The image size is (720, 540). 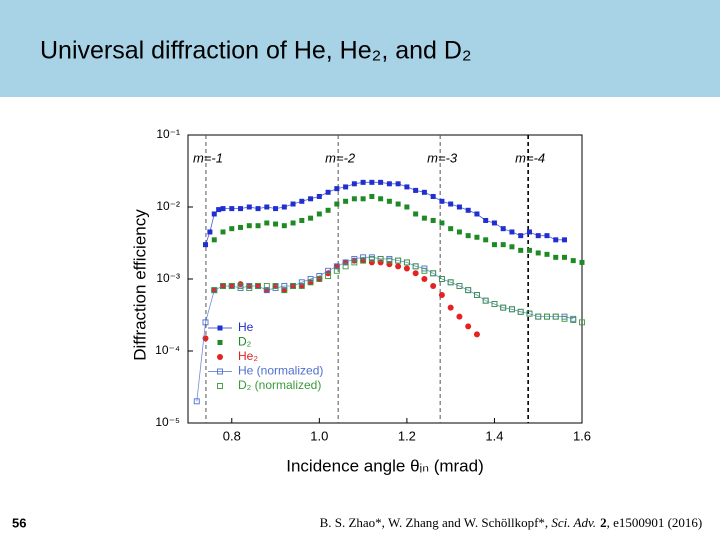 I want to click on series-line, so click(x=385, y=329).